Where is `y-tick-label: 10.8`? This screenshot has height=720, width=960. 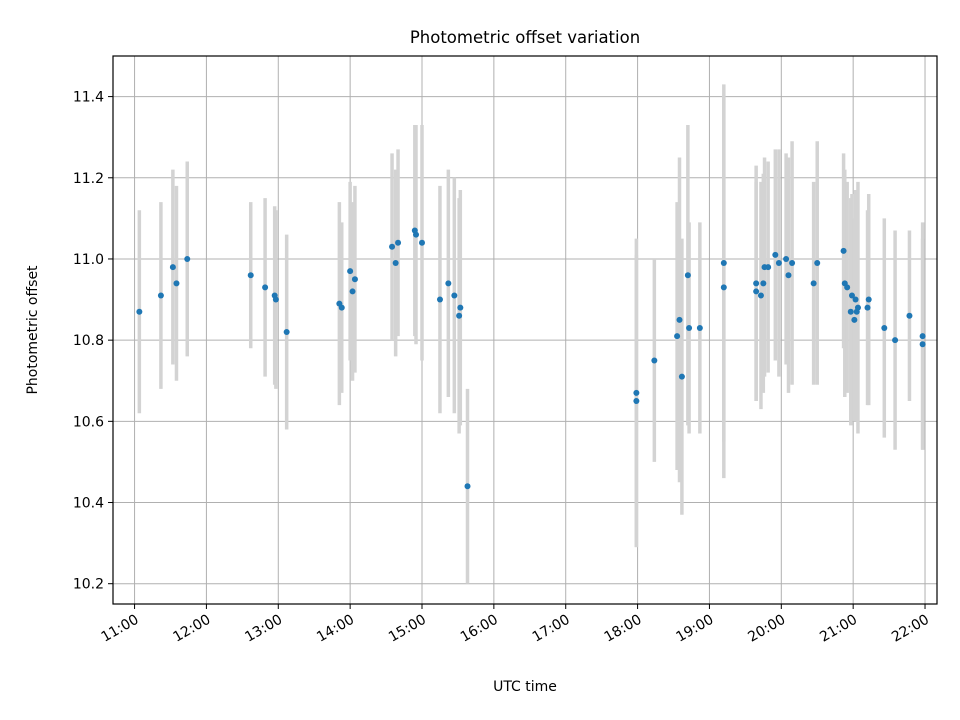
y-tick-label: 10.8 is located at coordinates (88, 341).